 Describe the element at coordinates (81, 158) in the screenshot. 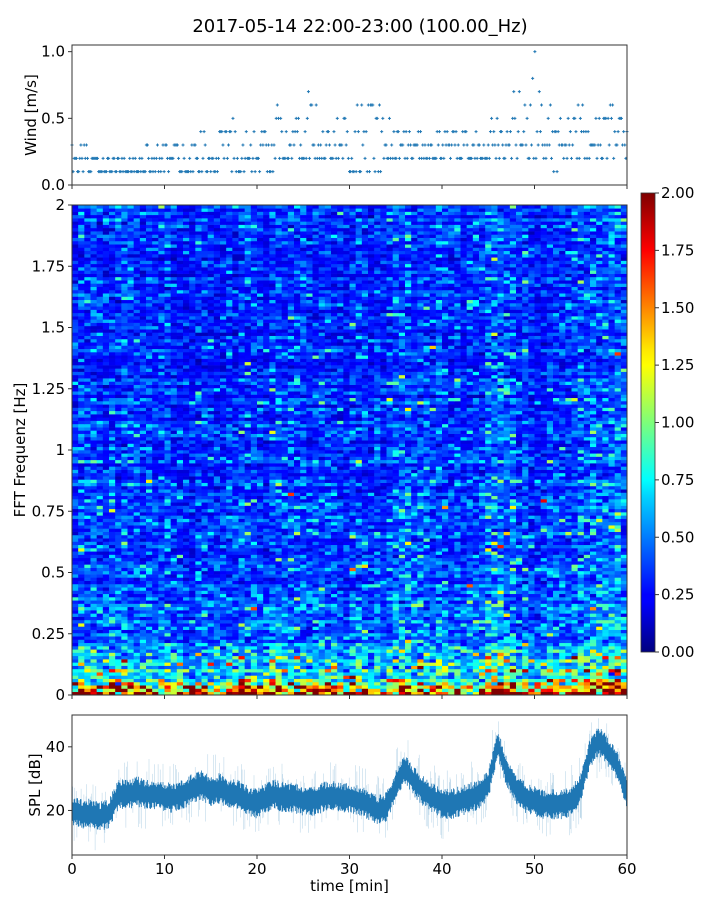

I see `wind-point` at that location.